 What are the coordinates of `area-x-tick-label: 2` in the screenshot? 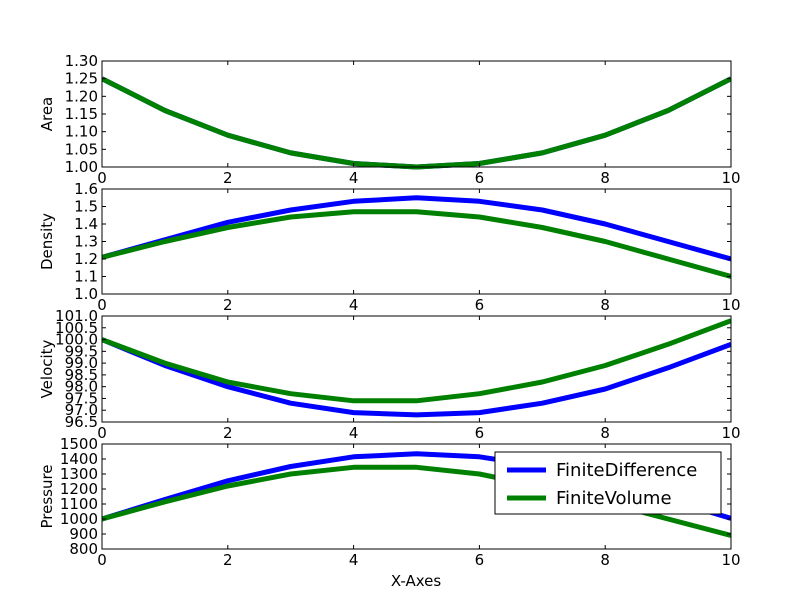 It's located at (228, 178).